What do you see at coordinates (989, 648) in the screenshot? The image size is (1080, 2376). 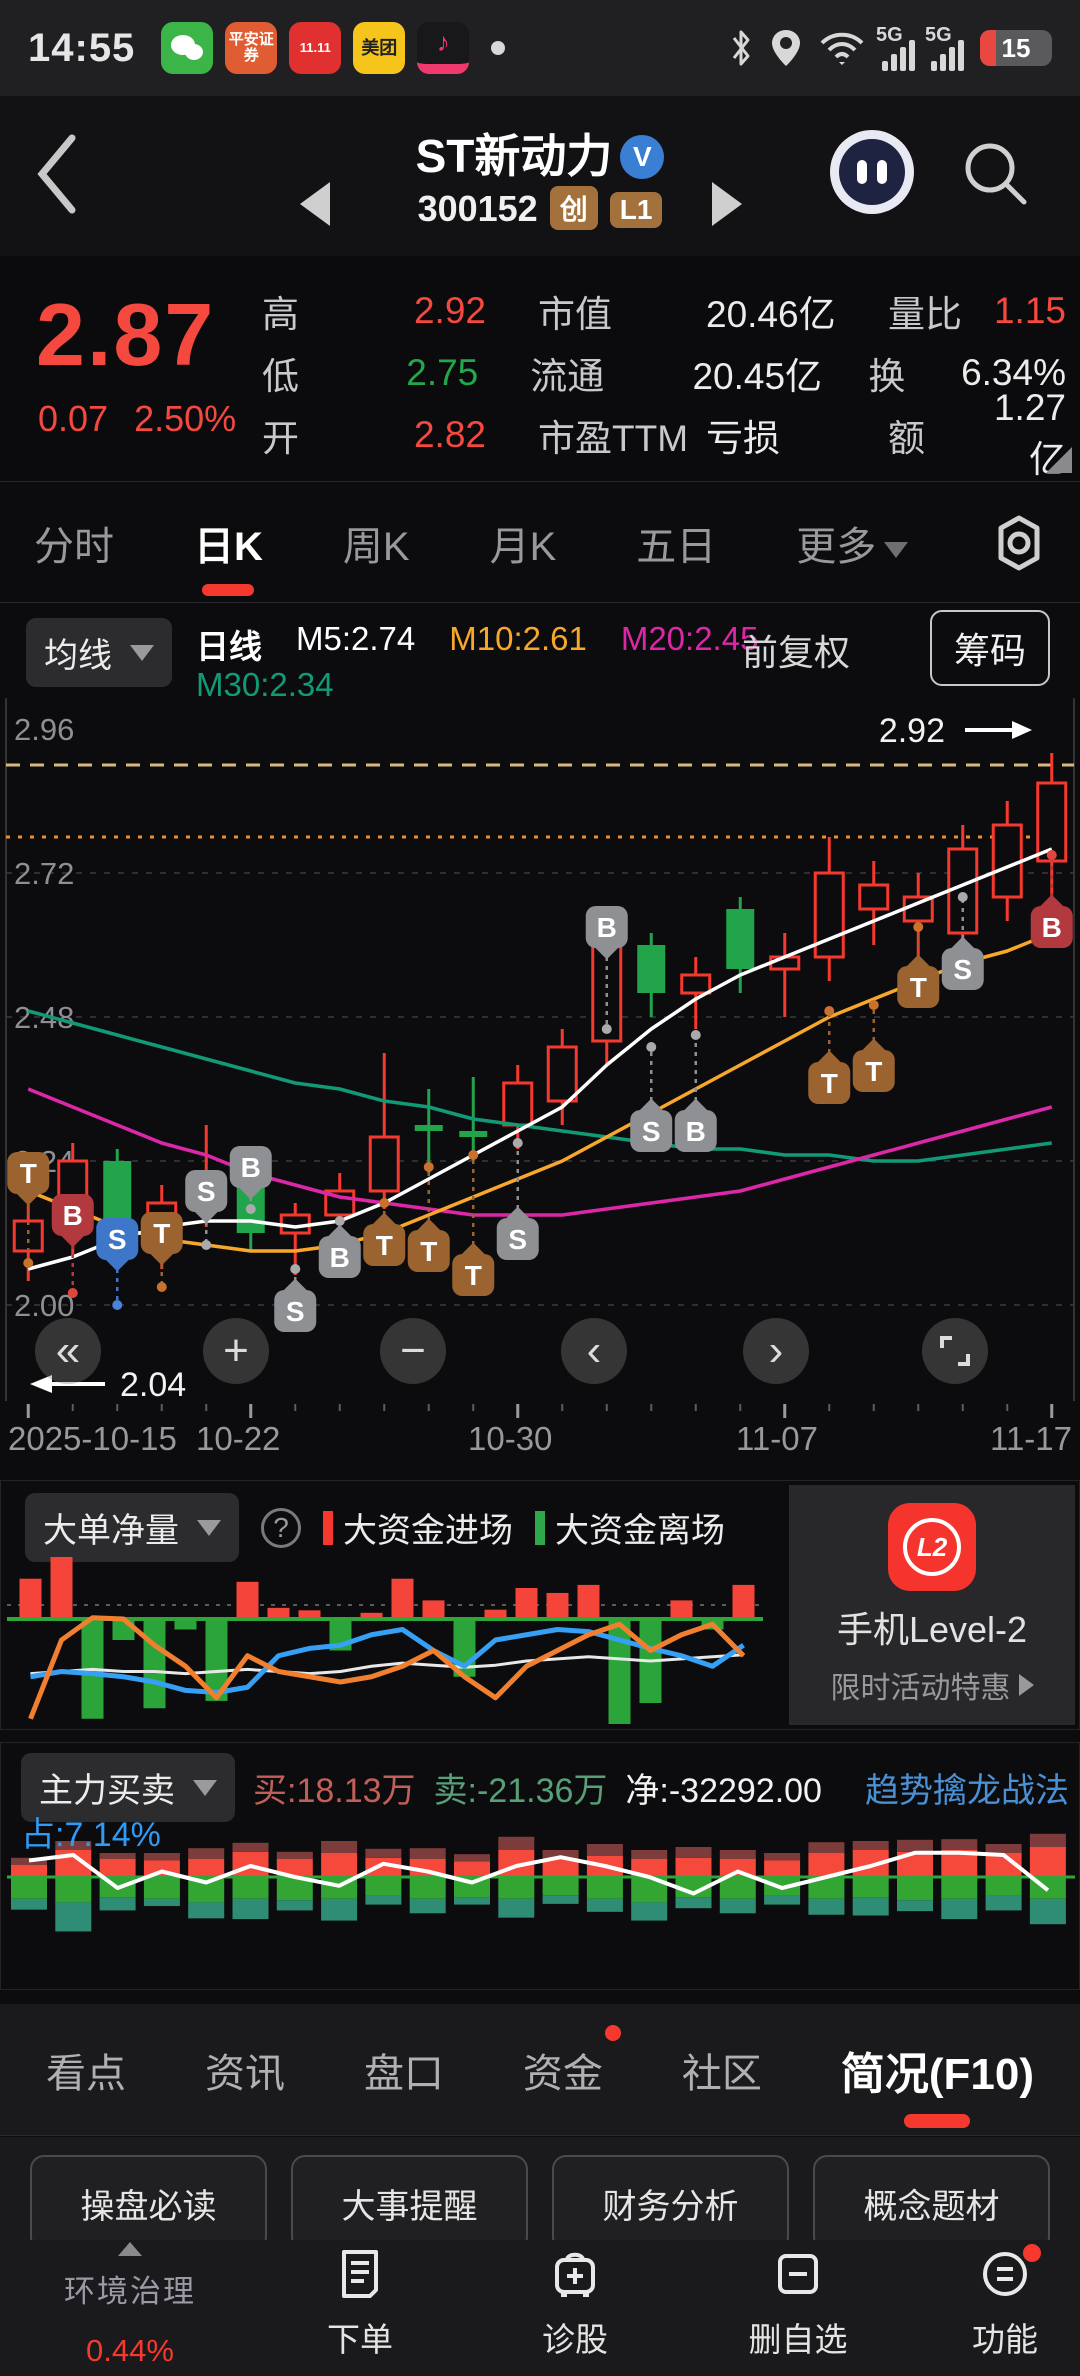 I see `chip-distribution-button: 筹码` at bounding box center [989, 648].